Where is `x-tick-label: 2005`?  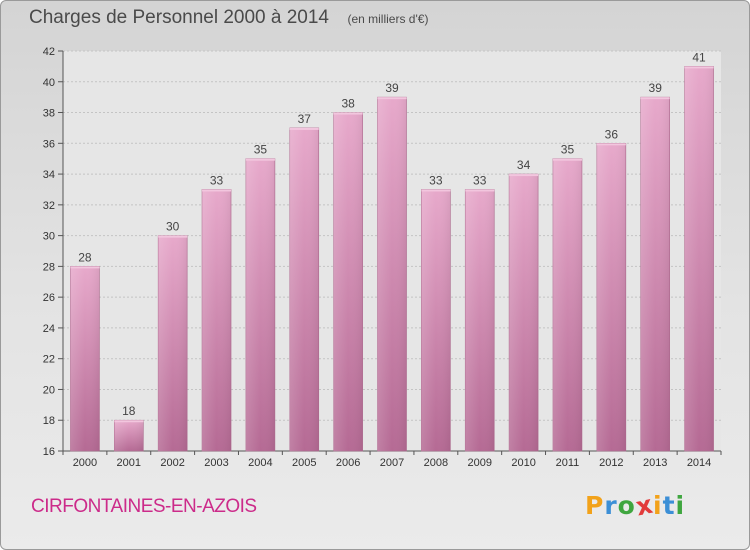
x-tick-label: 2005 is located at coordinates (304, 463).